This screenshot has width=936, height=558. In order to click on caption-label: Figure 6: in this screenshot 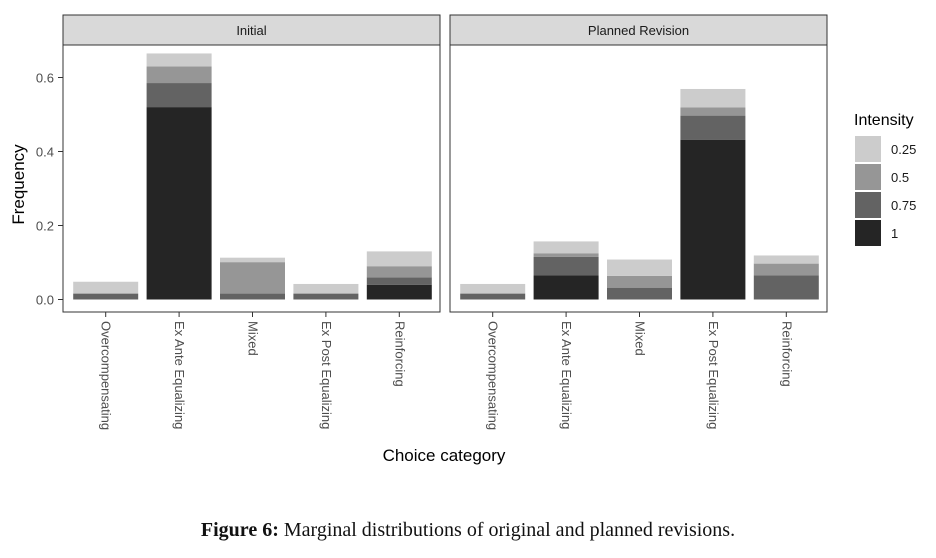, I will do `click(239, 530)`.